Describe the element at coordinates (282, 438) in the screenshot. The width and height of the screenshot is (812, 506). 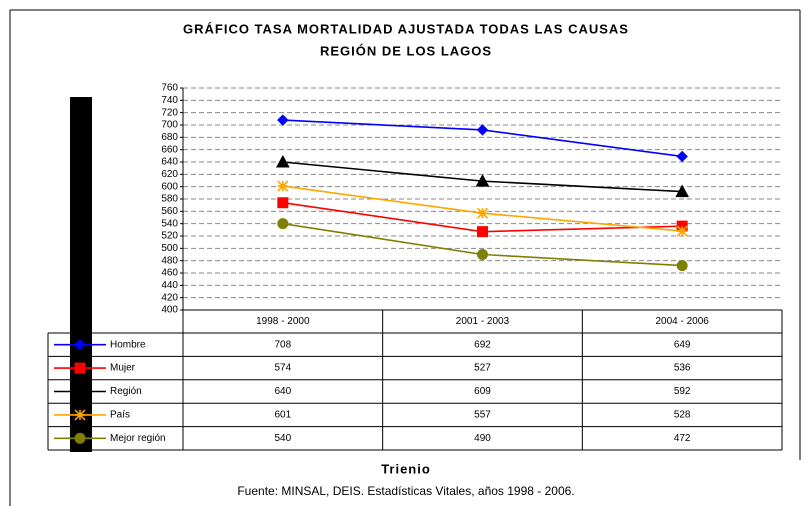
I see `table-value: 540` at that location.